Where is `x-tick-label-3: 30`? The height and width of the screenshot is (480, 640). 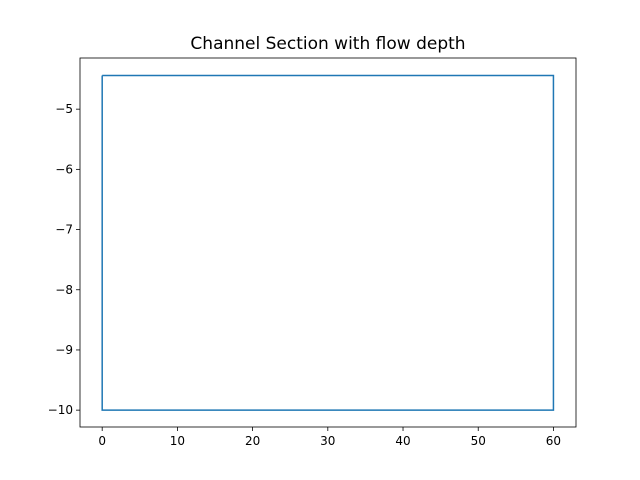
x-tick-label-3: 30 is located at coordinates (327, 441).